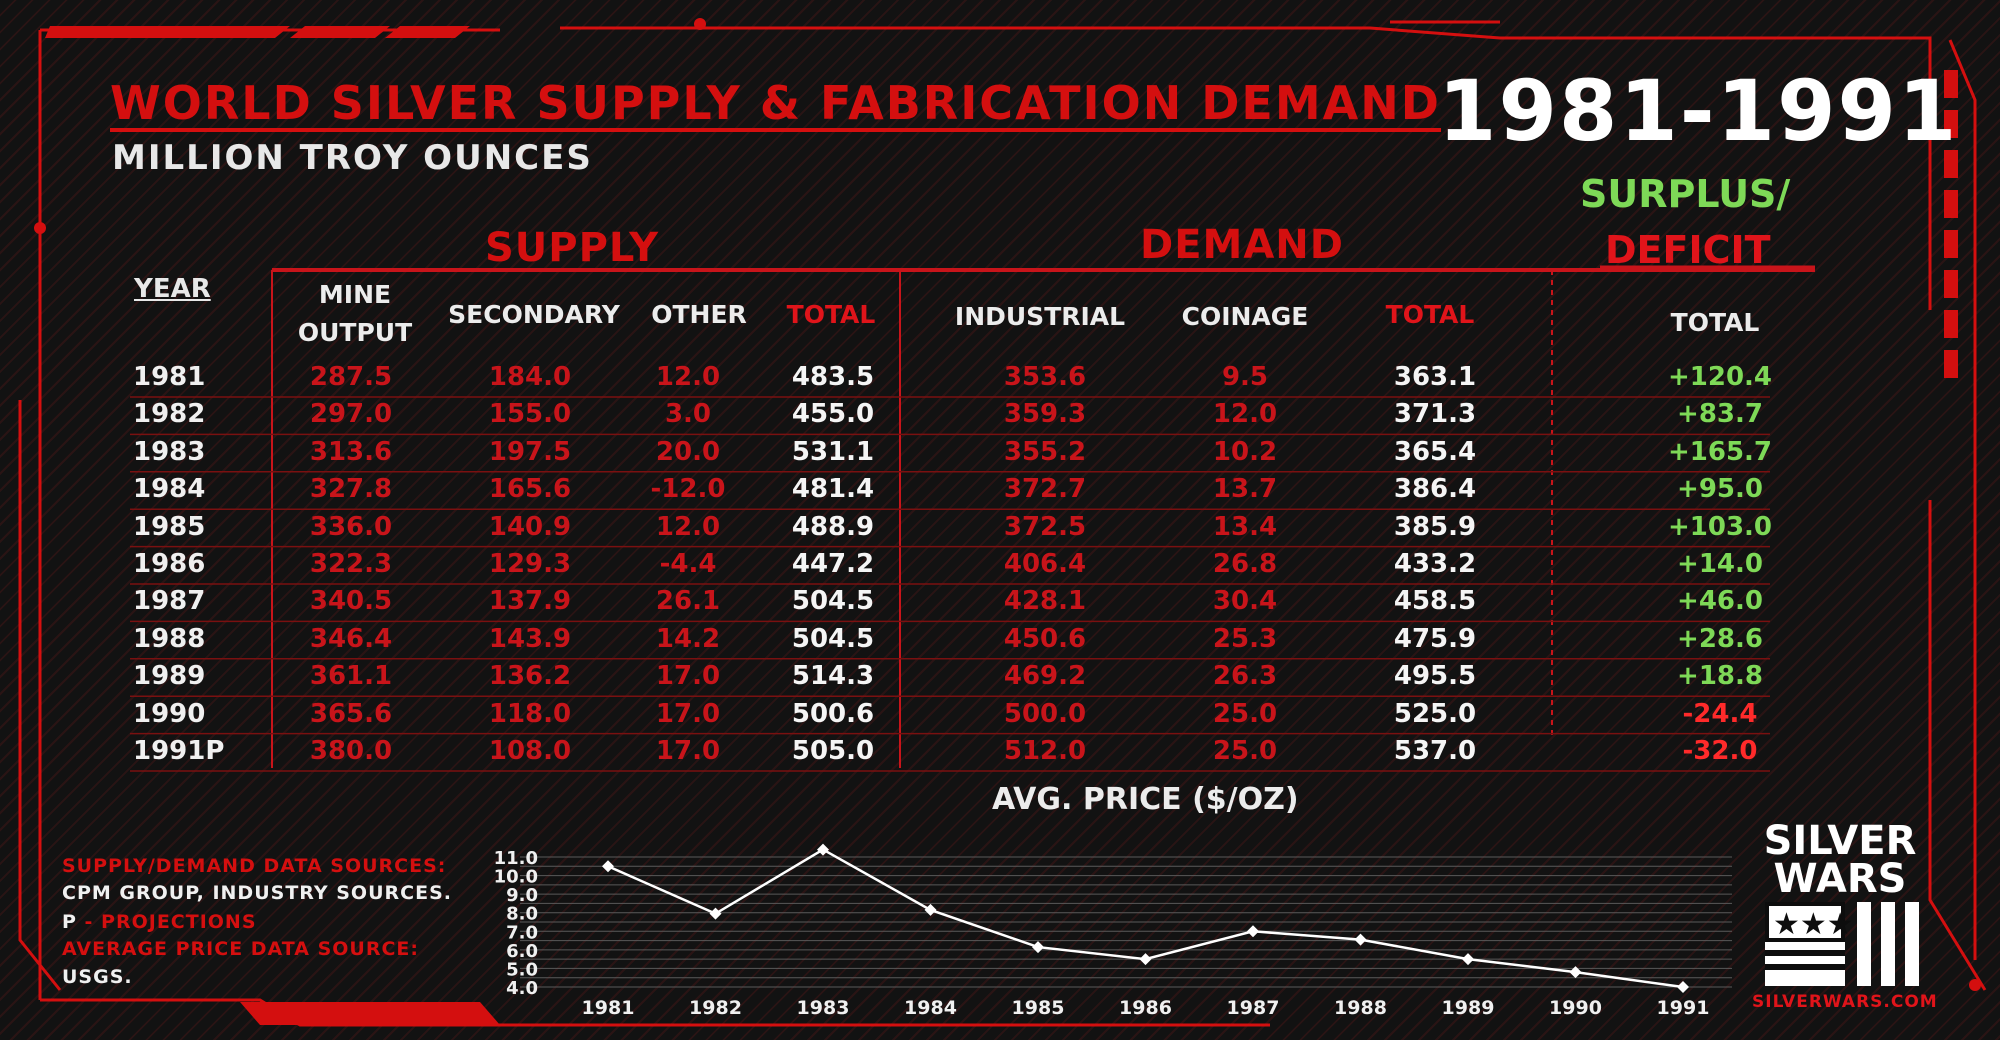  Describe the element at coordinates (1435, 751) in the screenshot. I see `cell-demand-total: 537.0` at that location.